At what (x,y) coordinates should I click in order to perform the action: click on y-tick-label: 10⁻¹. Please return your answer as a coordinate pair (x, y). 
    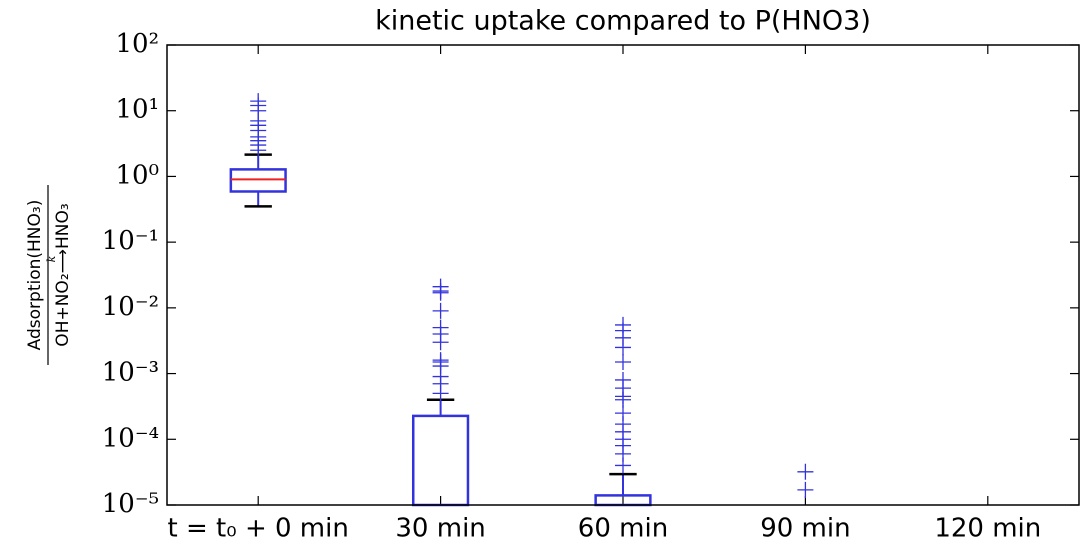
    Looking at the image, I should click on (130, 241).